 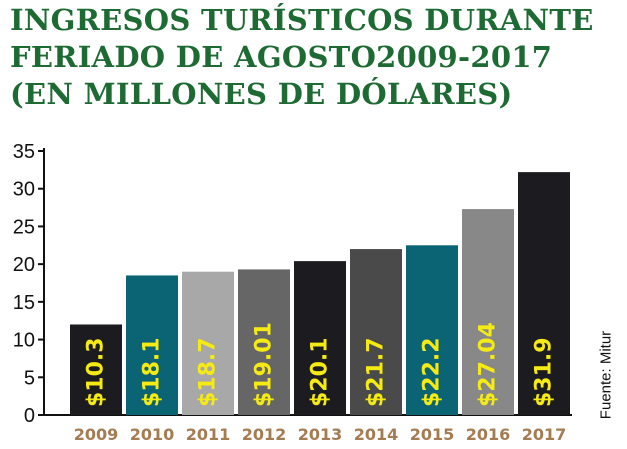 What do you see at coordinates (264, 434) in the screenshot?
I see `x-tick-label: 2012` at bounding box center [264, 434].